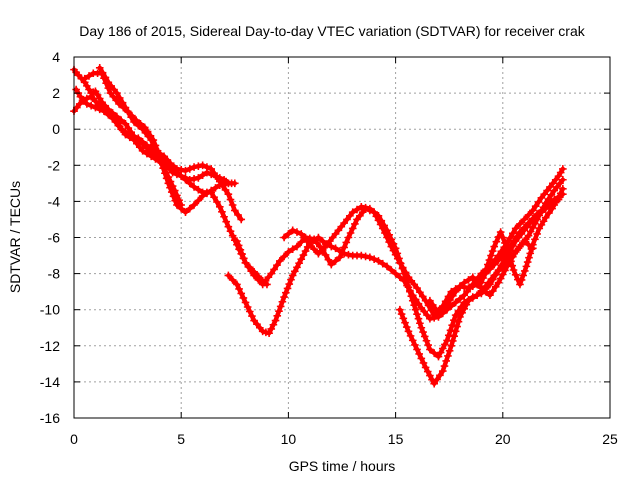 The width and height of the screenshot is (640, 480). Describe the element at coordinates (15, 237) in the screenshot. I see `y-axis-label: SDTVAR / TECUs` at that location.